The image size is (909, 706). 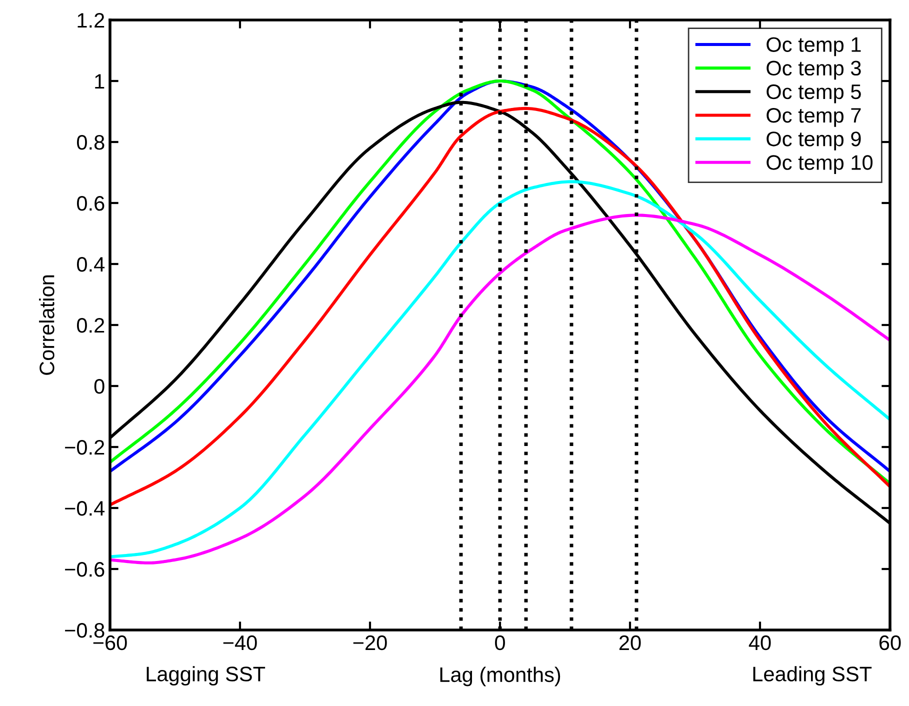 I want to click on y-tick-label: 0.6, so click(x=90, y=203).